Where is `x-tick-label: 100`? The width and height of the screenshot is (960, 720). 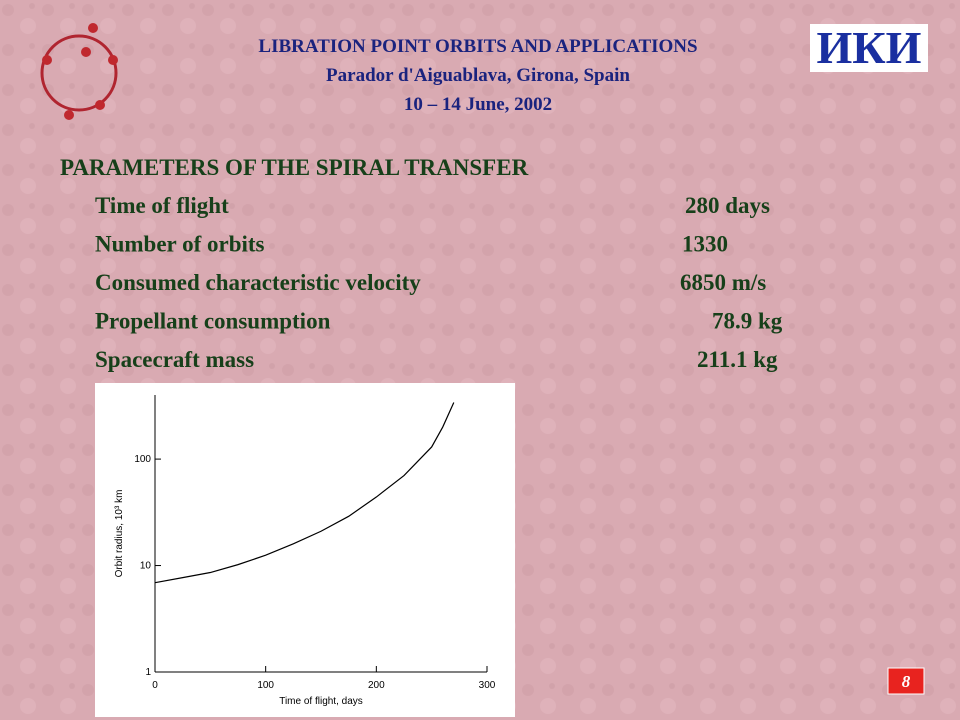
x-tick-label: 100 is located at coordinates (265, 685).